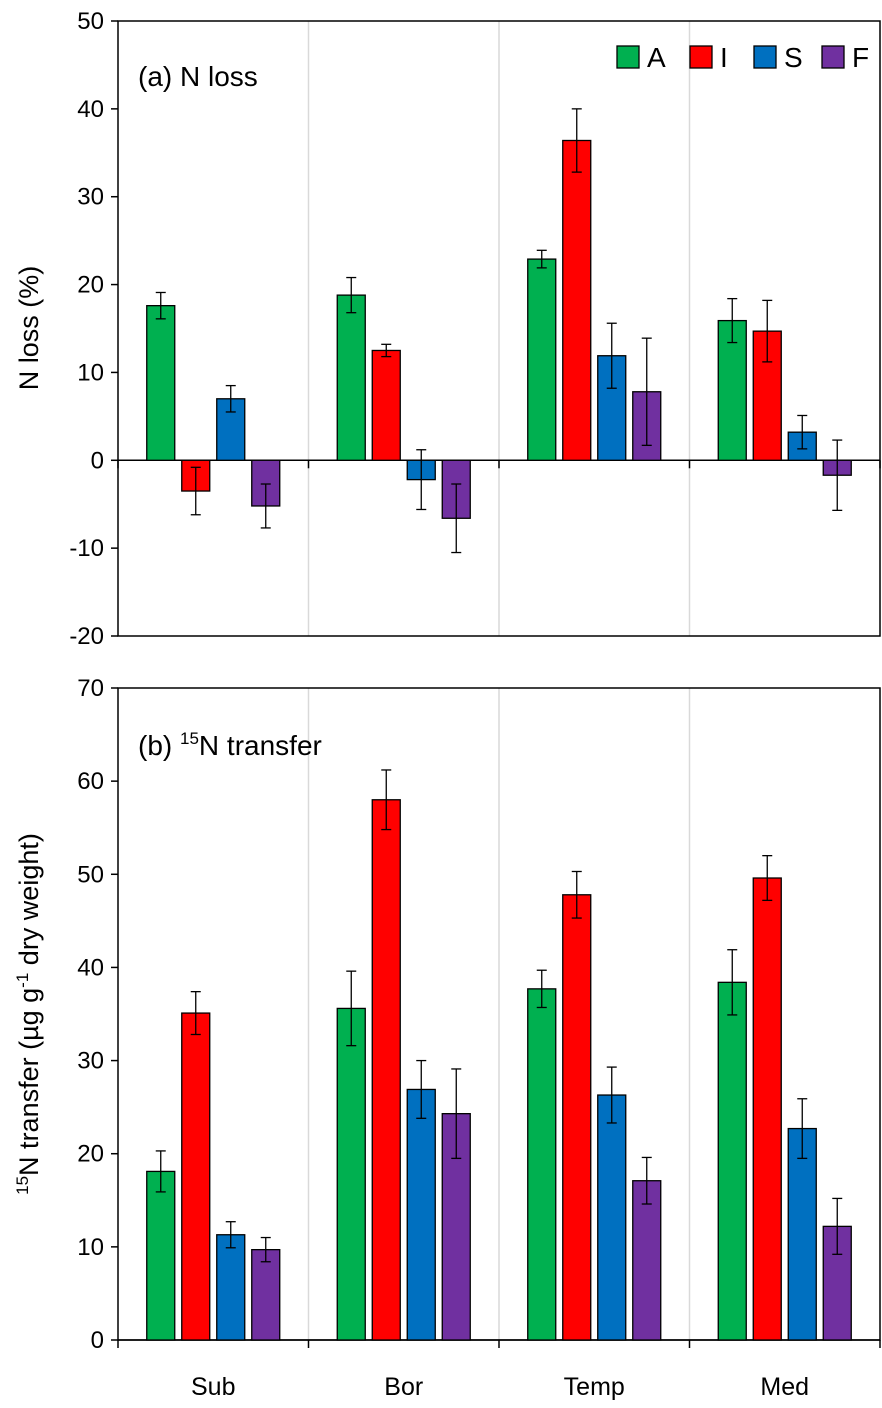 Image resolution: width=882 pixels, height=1408 pixels. What do you see at coordinates (196, 1176) in the screenshot?
I see `bar-I-Sub` at bounding box center [196, 1176].